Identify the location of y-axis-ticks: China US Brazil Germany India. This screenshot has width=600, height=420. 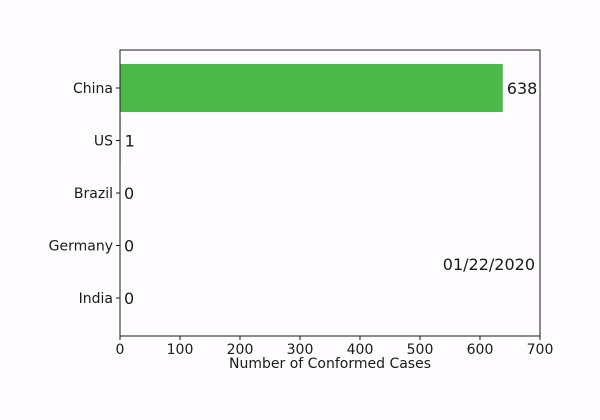
(84, 194).